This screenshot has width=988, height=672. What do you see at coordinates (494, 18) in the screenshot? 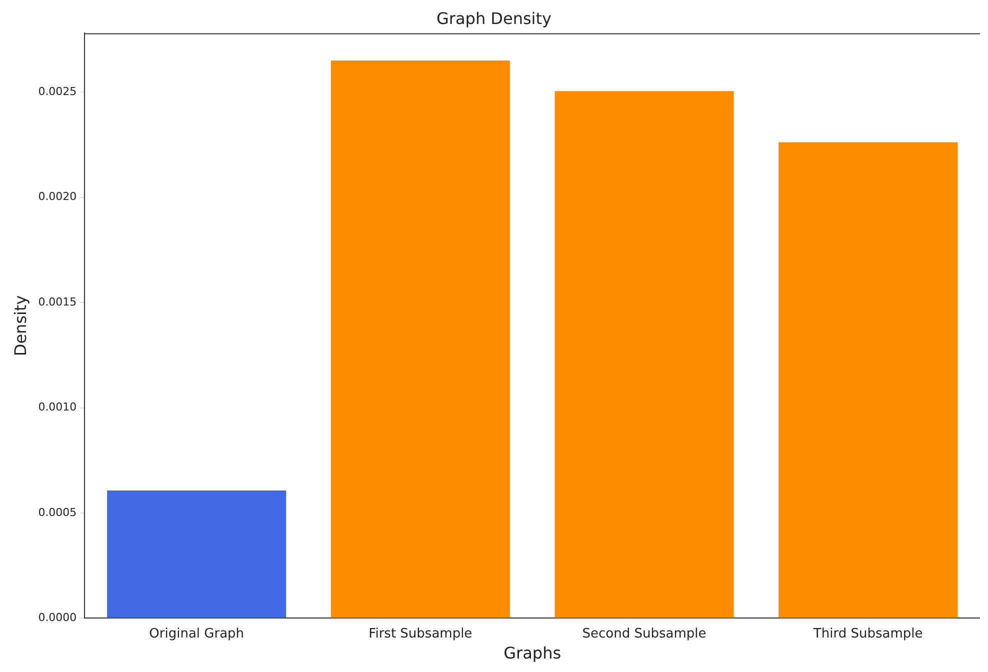
I see `chart-title: Graph Density` at bounding box center [494, 18].